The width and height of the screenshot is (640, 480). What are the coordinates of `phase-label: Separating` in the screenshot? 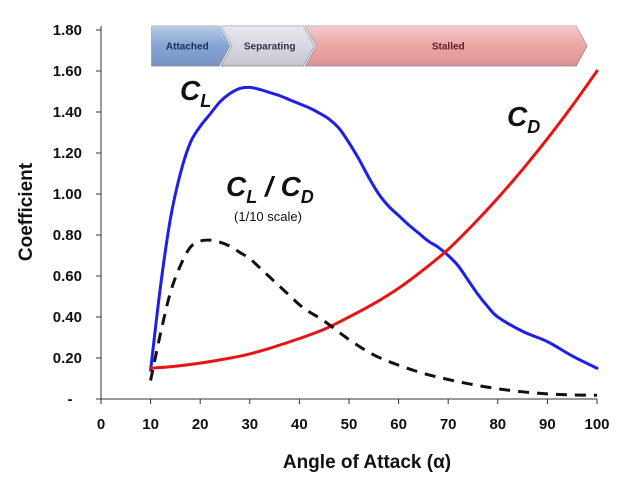 It's located at (270, 47).